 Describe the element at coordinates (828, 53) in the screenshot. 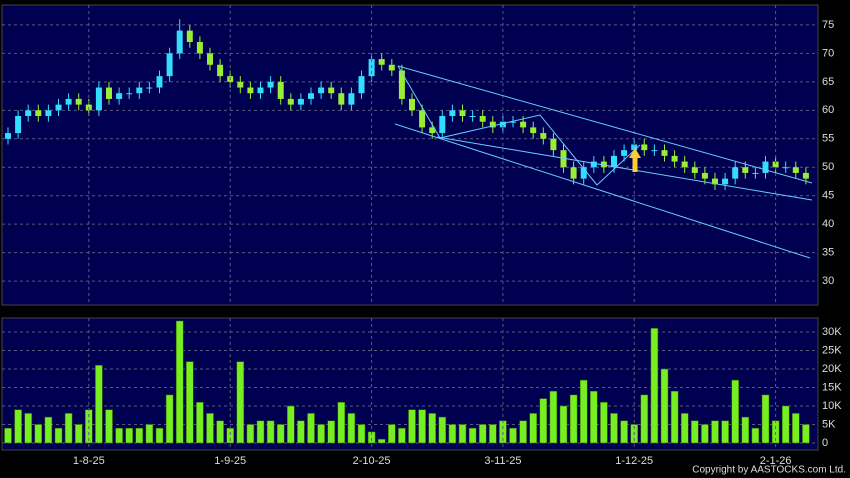

I see `y-tick-label: 70` at that location.